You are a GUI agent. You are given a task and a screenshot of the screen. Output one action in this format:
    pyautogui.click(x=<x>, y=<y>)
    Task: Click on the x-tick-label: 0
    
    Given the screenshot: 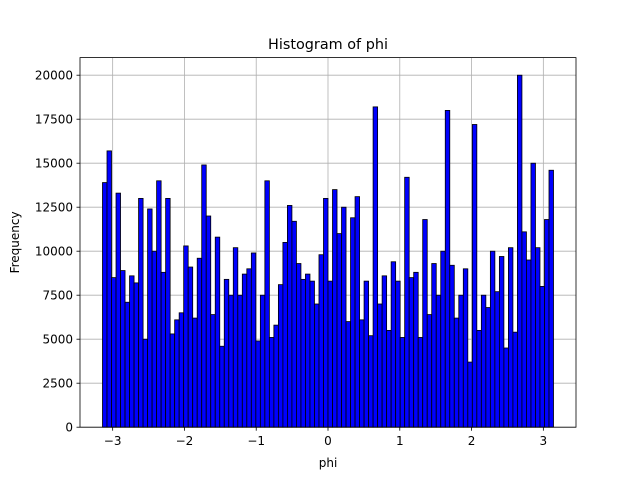 What is the action you would take?
    pyautogui.click(x=328, y=441)
    